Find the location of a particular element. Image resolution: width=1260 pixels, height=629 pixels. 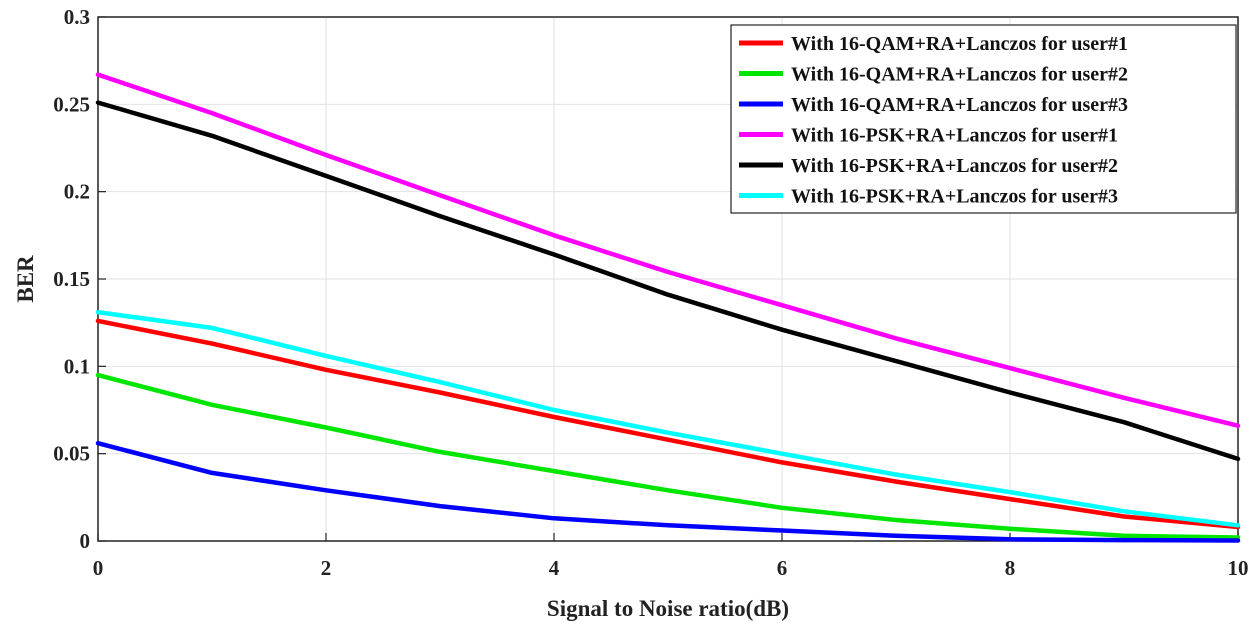

y-tick-label: 0.25 is located at coordinates (71, 104).